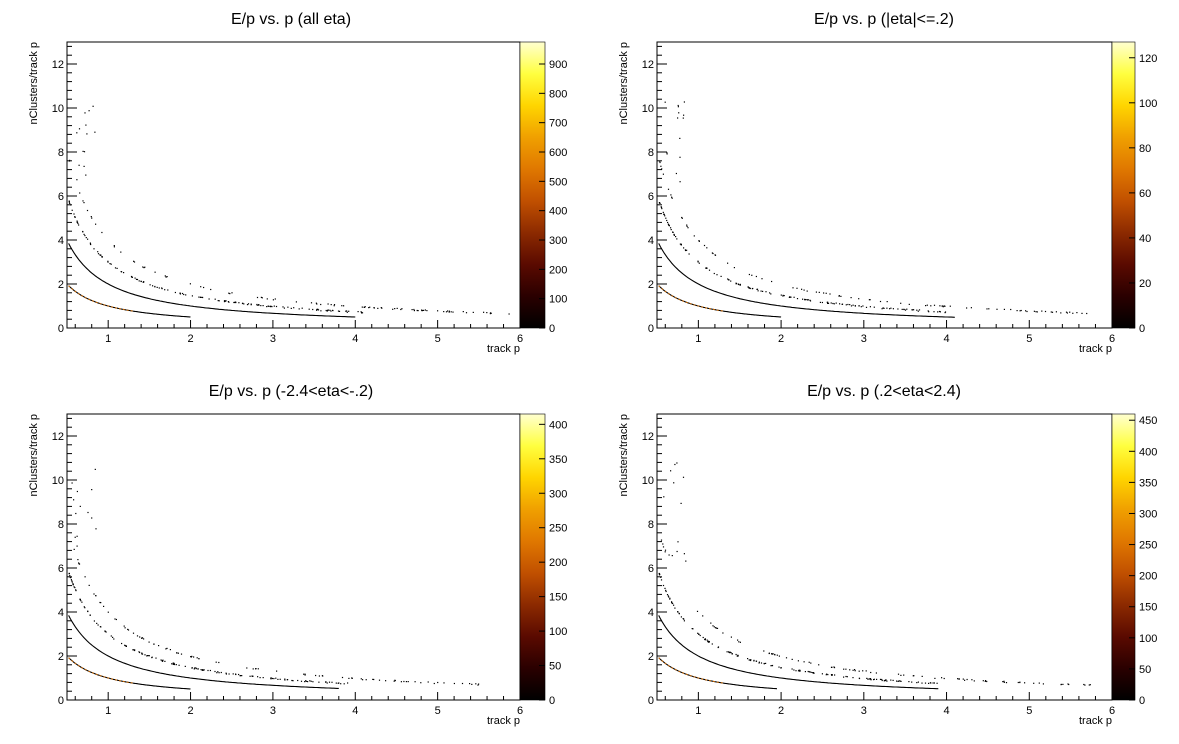 The height and width of the screenshot is (744, 1179). Describe the element at coordinates (543, 188) in the screenshot. I see `color-bar: 0 100 200 300 400 500 600 700 800 900` at that location.